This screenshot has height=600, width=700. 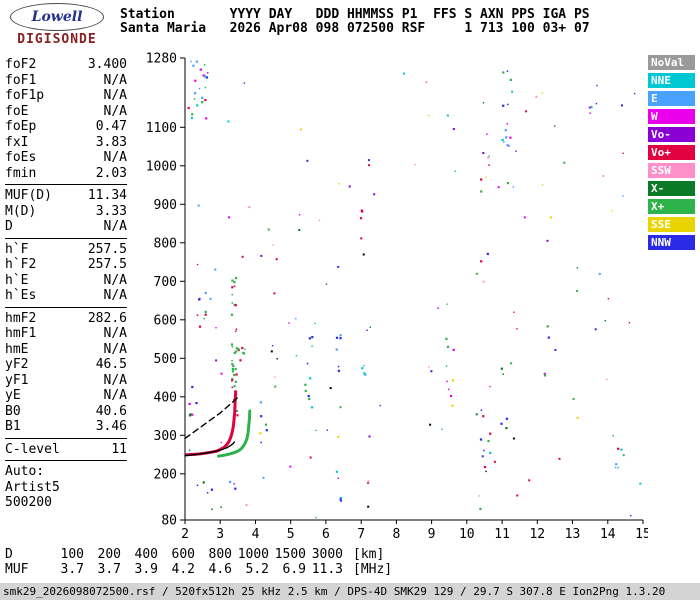 I want to click on param-row-B0: B0 40.6, so click(x=66, y=412).